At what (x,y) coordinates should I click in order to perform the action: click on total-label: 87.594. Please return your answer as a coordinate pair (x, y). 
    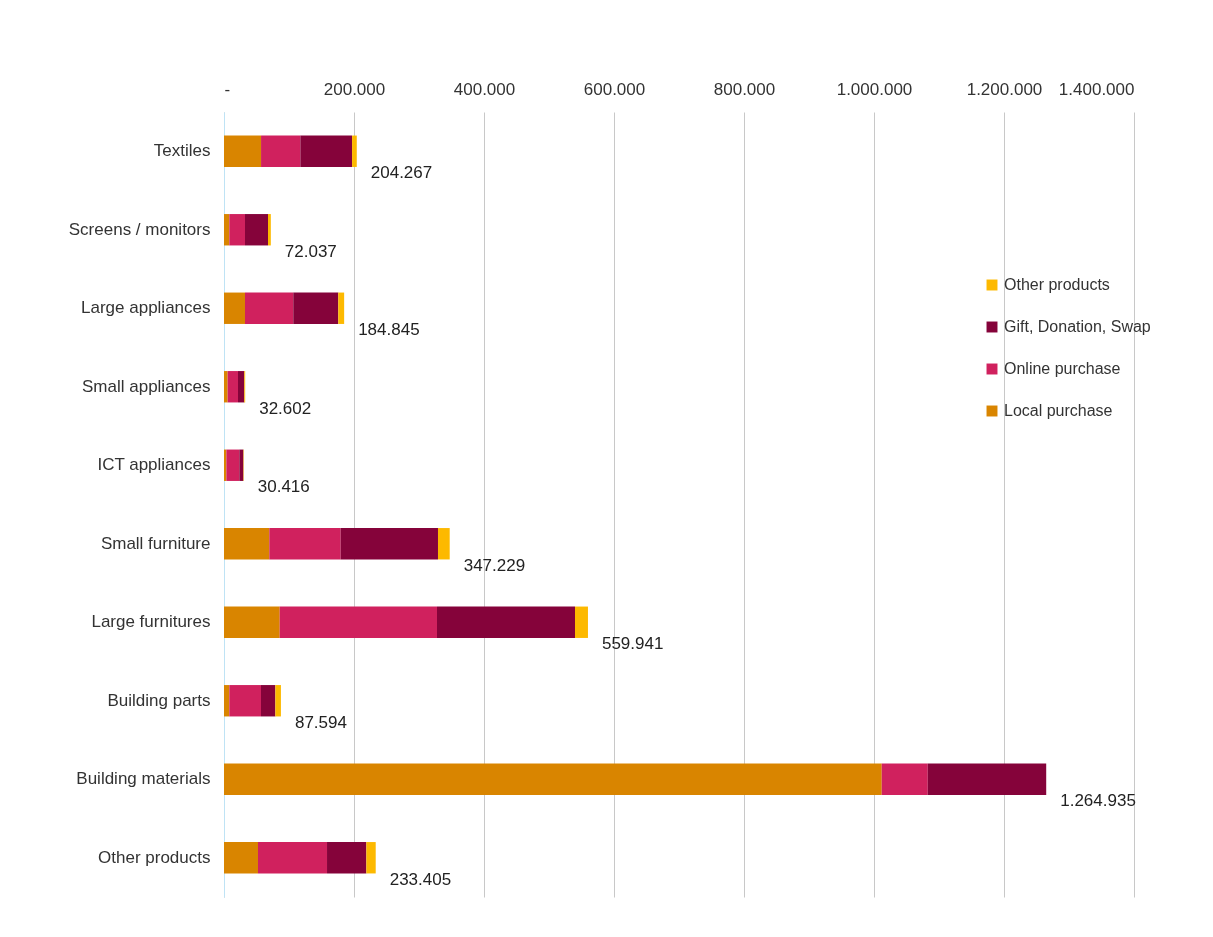
    Looking at the image, I should click on (320, 722).